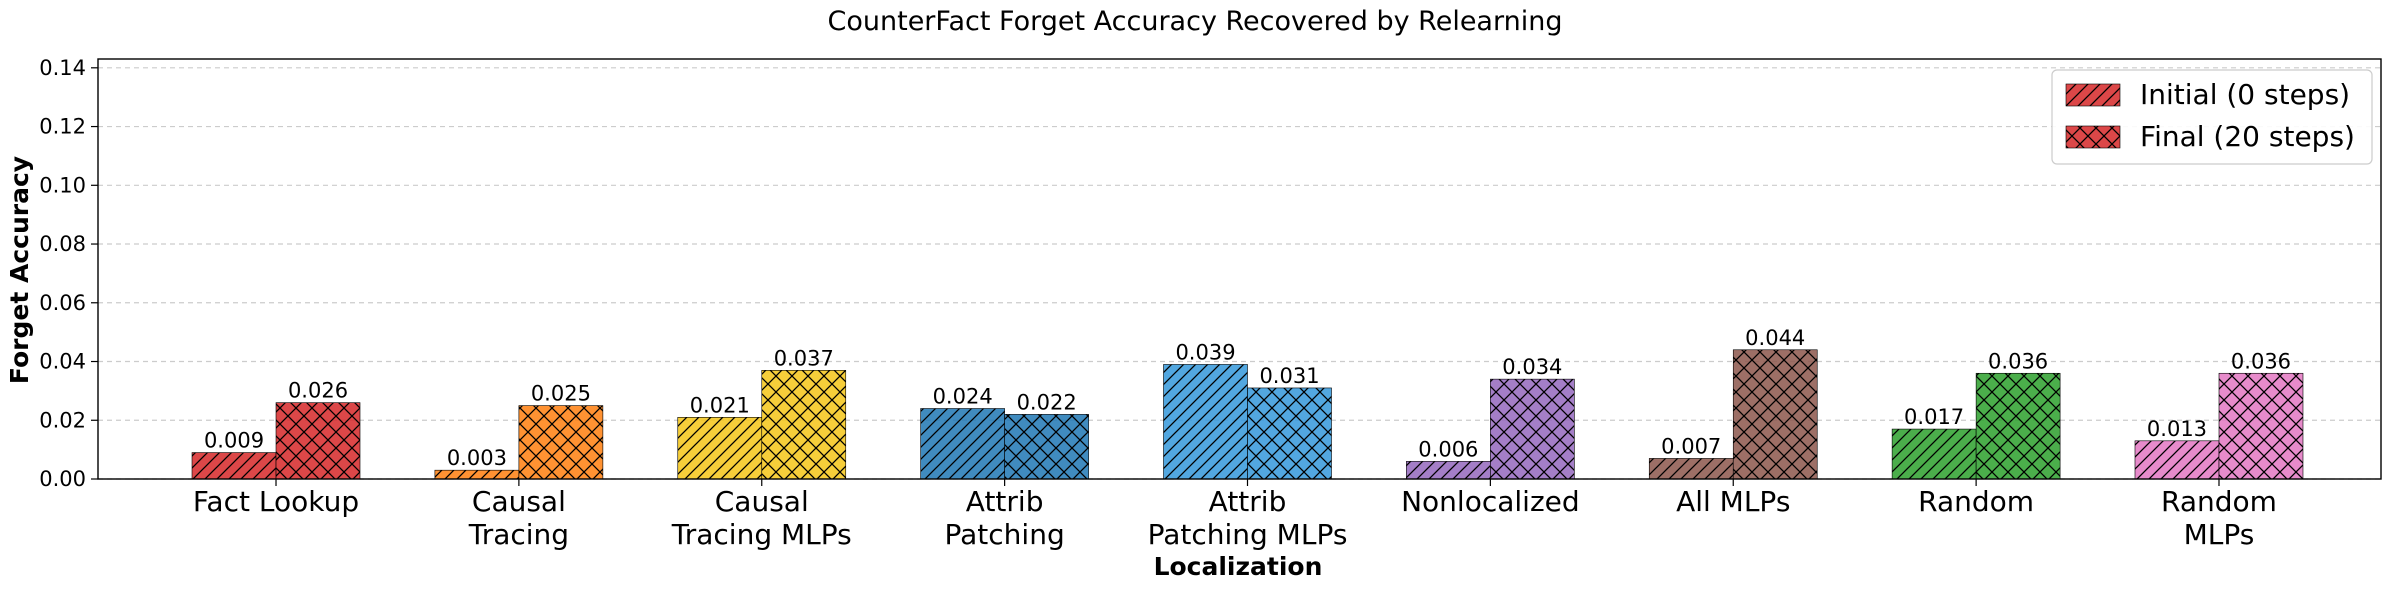 This screenshot has height=589, width=2390. Describe the element at coordinates (1248, 534) in the screenshot. I see `x-tick-label: Patching MLPs` at that location.